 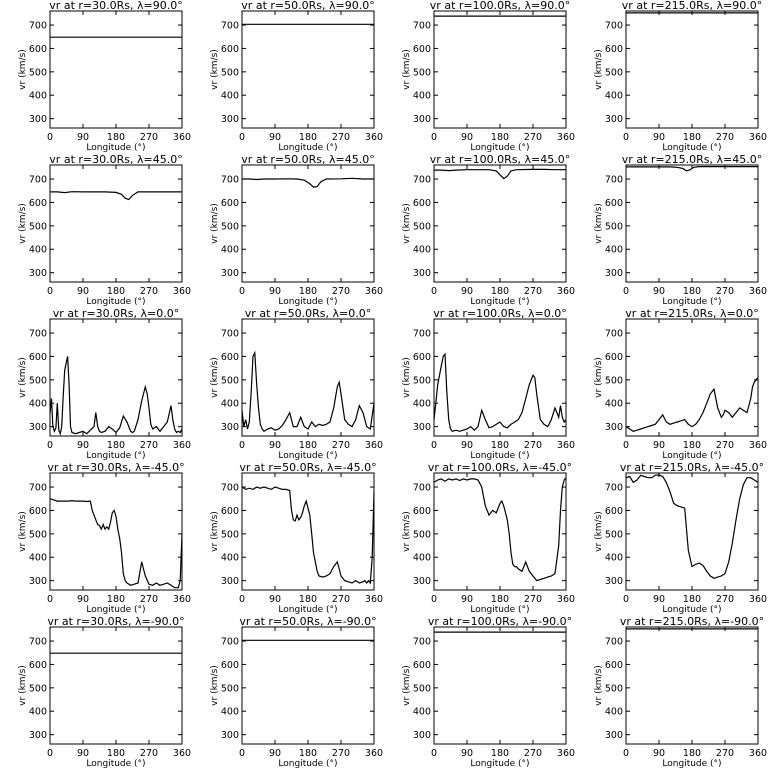 What do you see at coordinates (115, 159) in the screenshot?
I see `chart-title: vr at r=30.0Rs, λ=45.0°` at bounding box center [115, 159].